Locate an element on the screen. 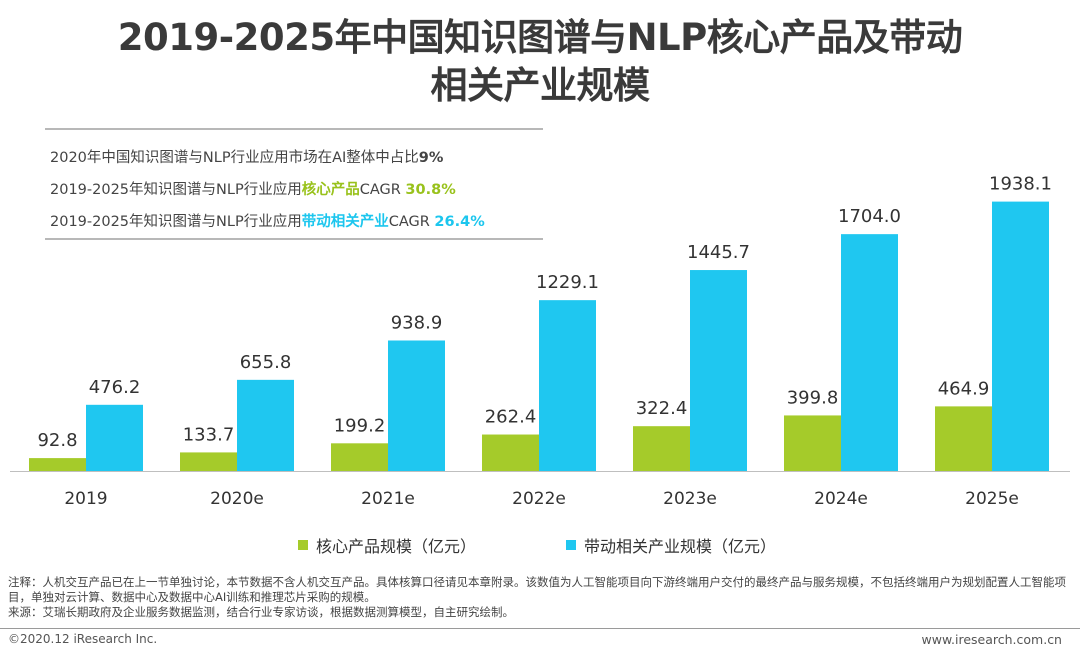 Image resolution: width=1080 pixels, height=661 pixels. data-label-core-2021e: 199.2 is located at coordinates (360, 425).